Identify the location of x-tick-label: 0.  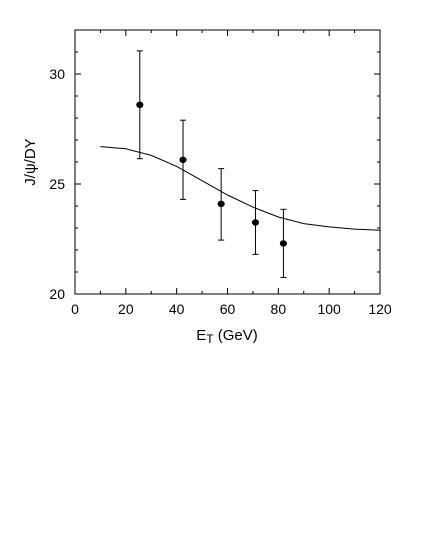
(75, 309).